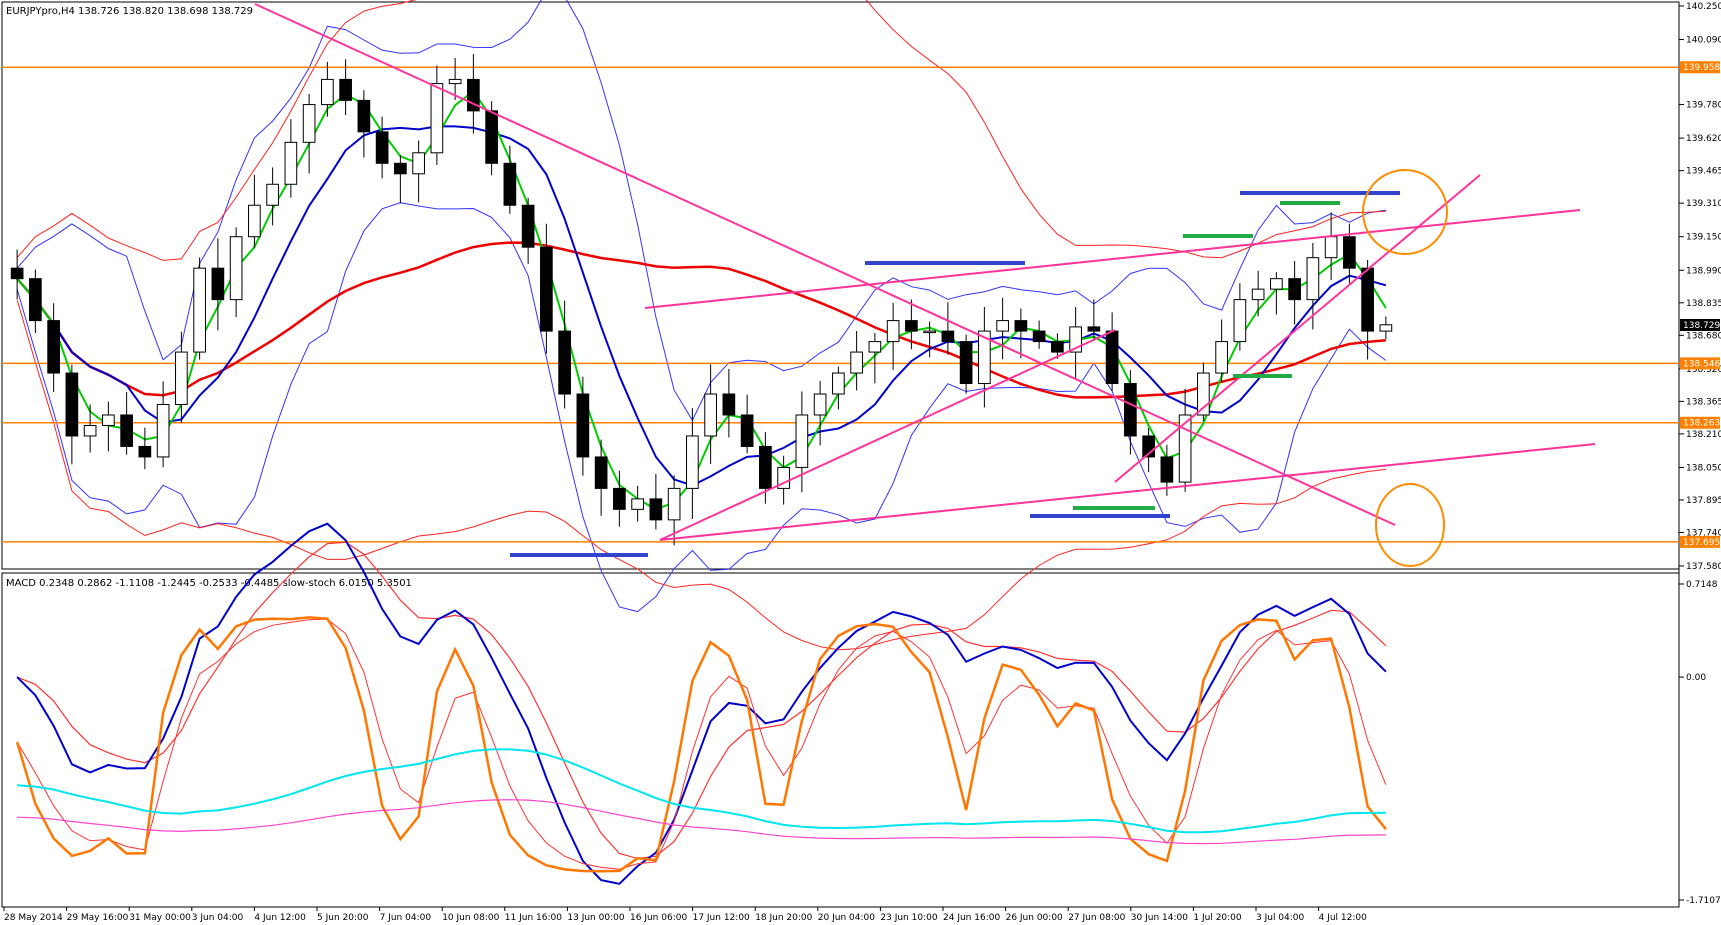 The width and height of the screenshot is (1721, 925). Describe the element at coordinates (33, 918) in the screenshot. I see `time-tick-label: 28 May 2014` at that location.